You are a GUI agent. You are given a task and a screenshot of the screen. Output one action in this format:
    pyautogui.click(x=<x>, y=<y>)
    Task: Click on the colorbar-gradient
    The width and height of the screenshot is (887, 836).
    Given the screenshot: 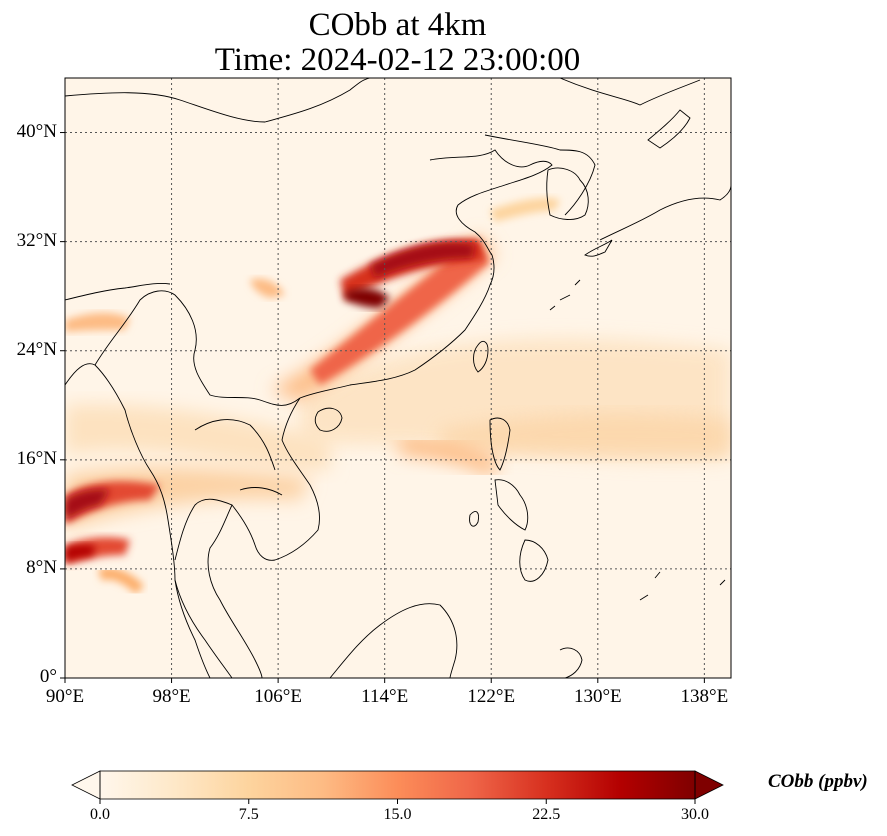 What is the action you would take?
    pyautogui.click(x=397, y=785)
    